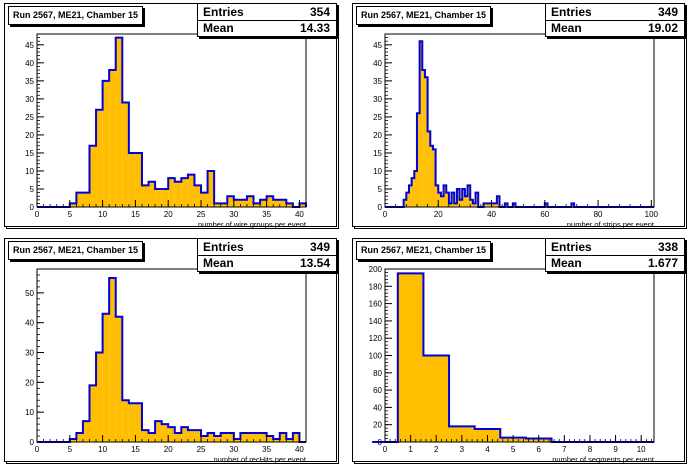  What do you see at coordinates (319, 12) in the screenshot?
I see `entries-value: 354` at bounding box center [319, 12].